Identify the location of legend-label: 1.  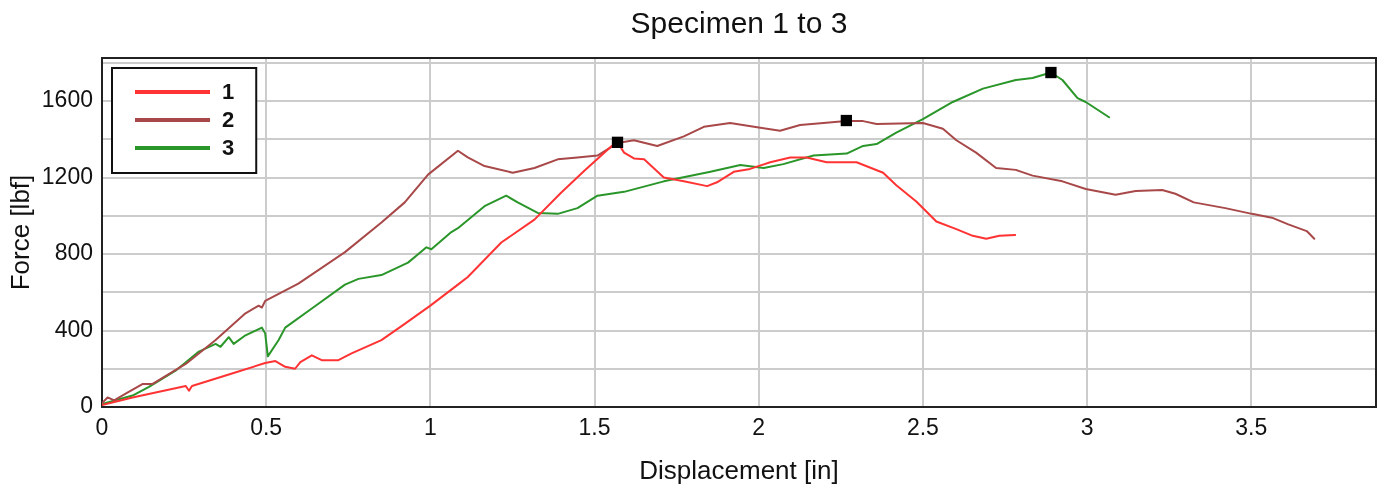
(228, 92).